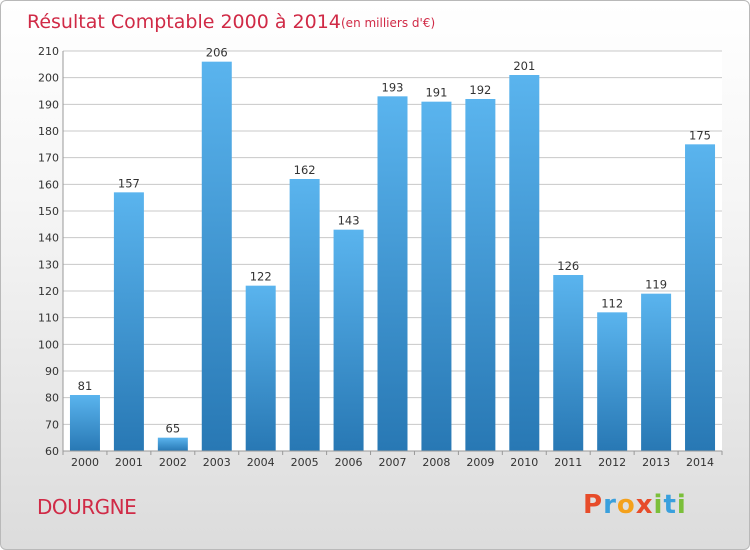  What do you see at coordinates (612, 381) in the screenshot?
I see `bar-2012` at bounding box center [612, 381].